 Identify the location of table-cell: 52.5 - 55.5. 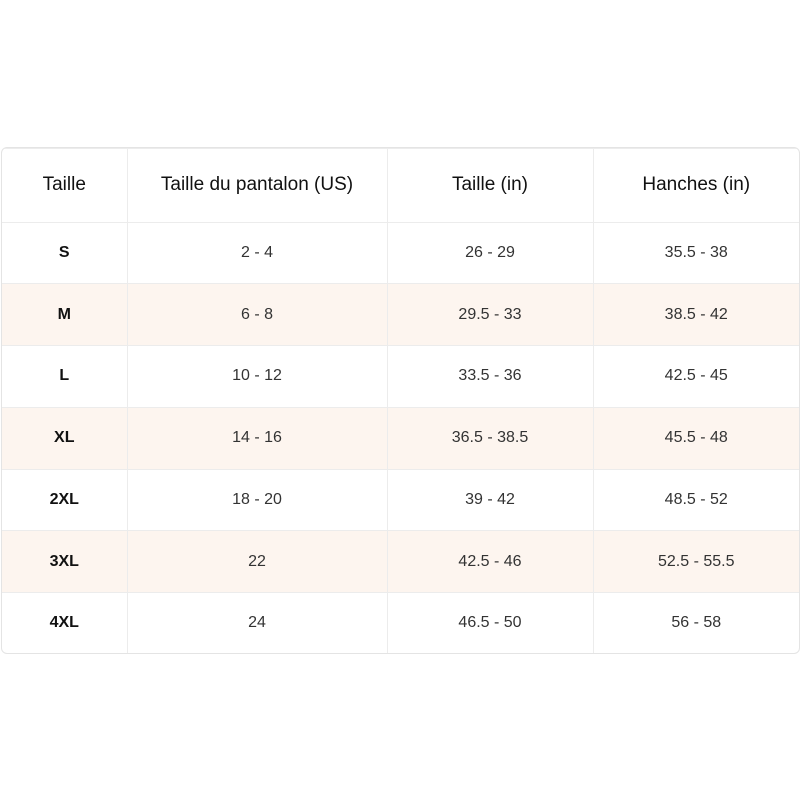
(695, 562).